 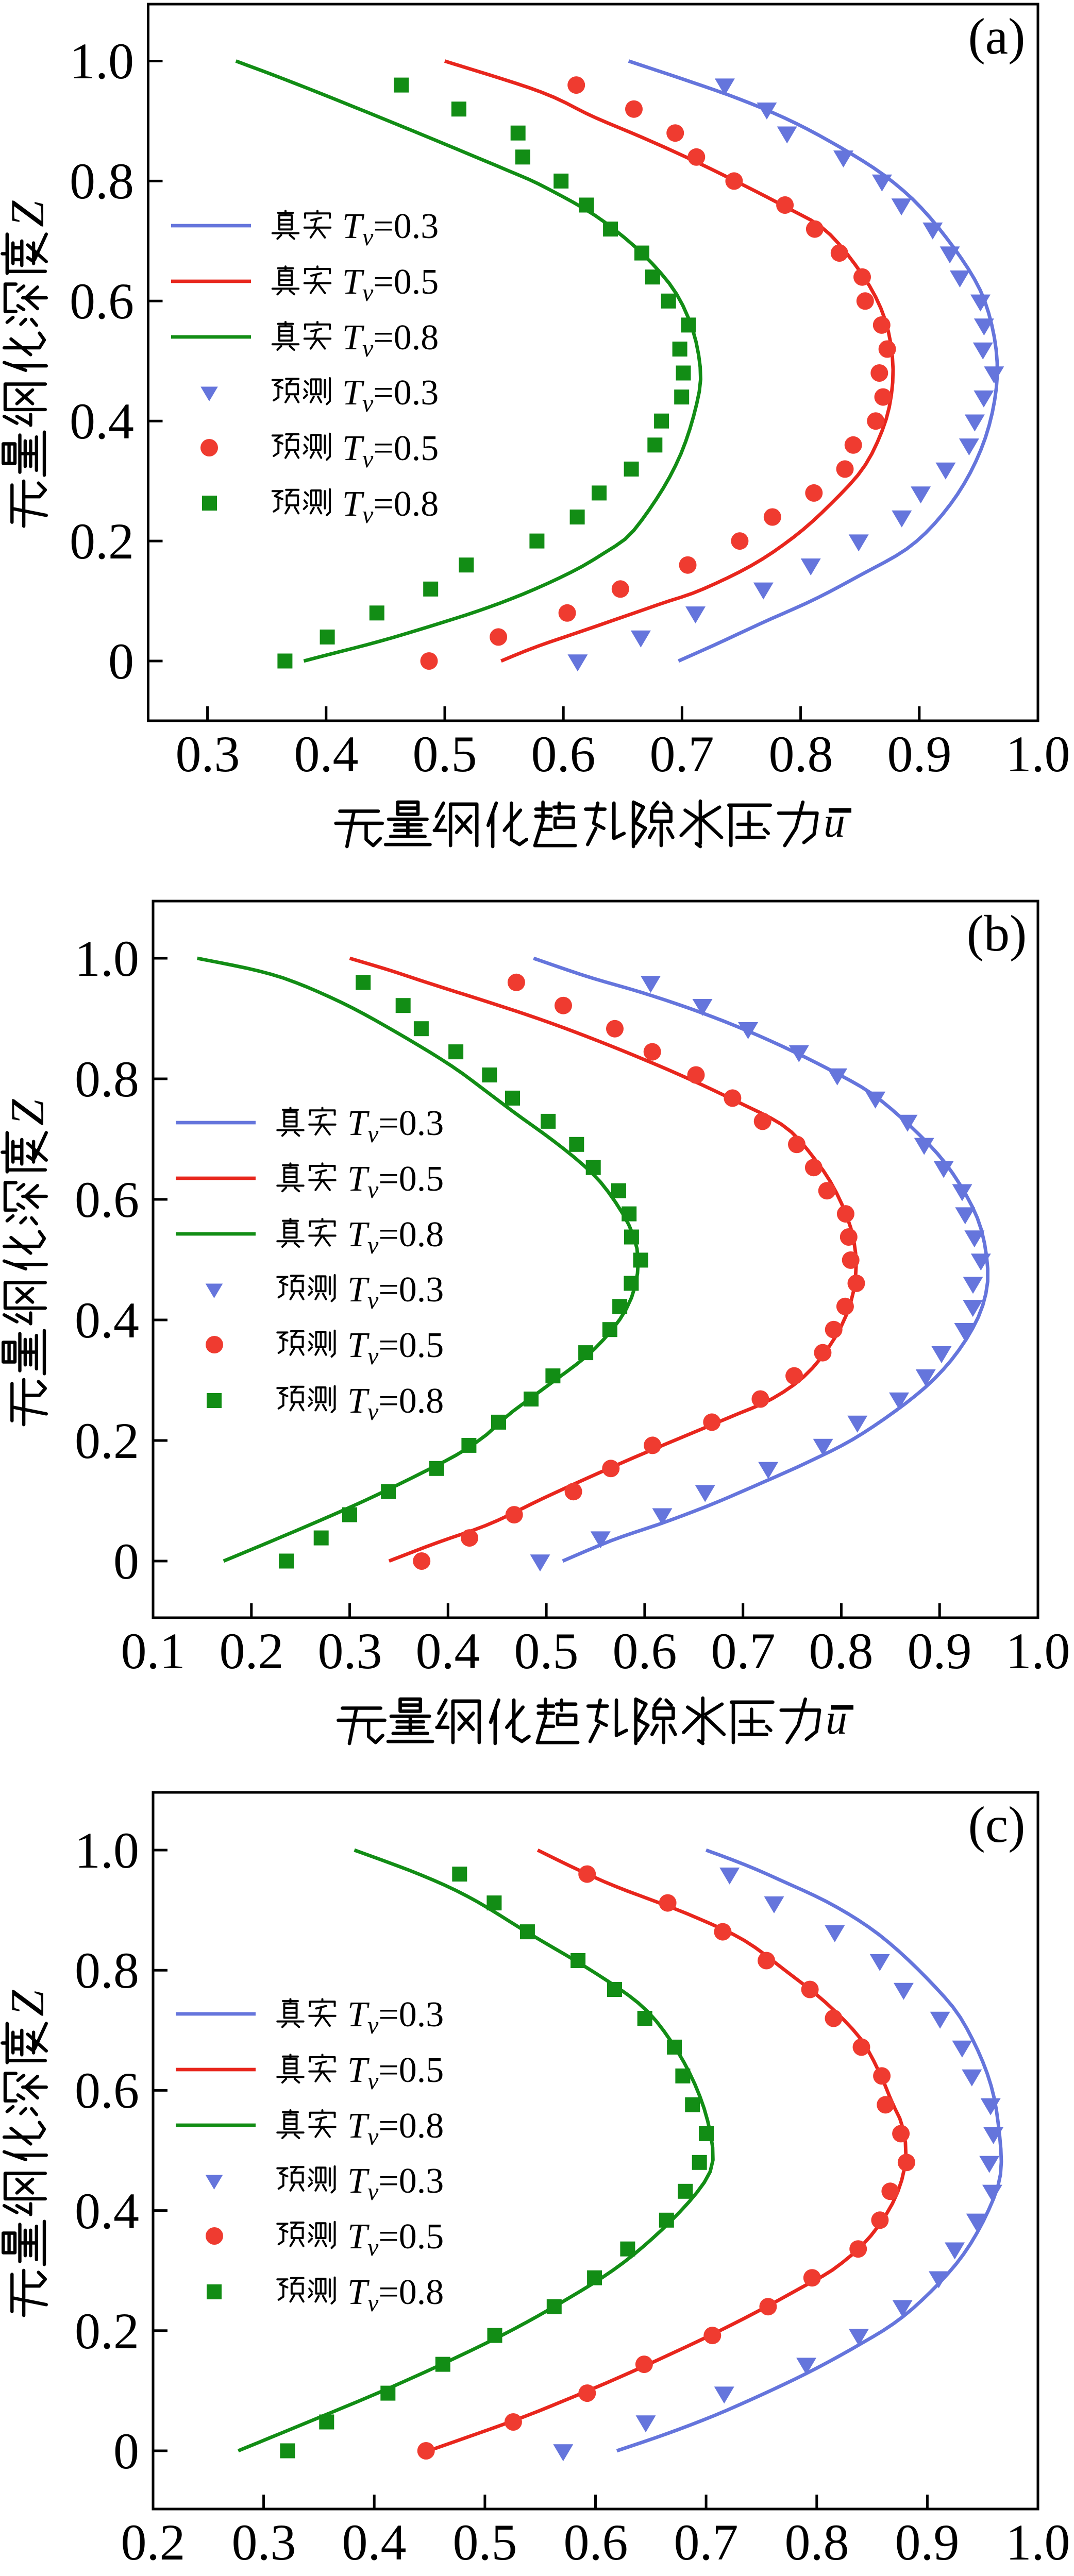 What do you see at coordinates (997, 1824) in the screenshot?
I see `svg-text: (c)` at bounding box center [997, 1824].